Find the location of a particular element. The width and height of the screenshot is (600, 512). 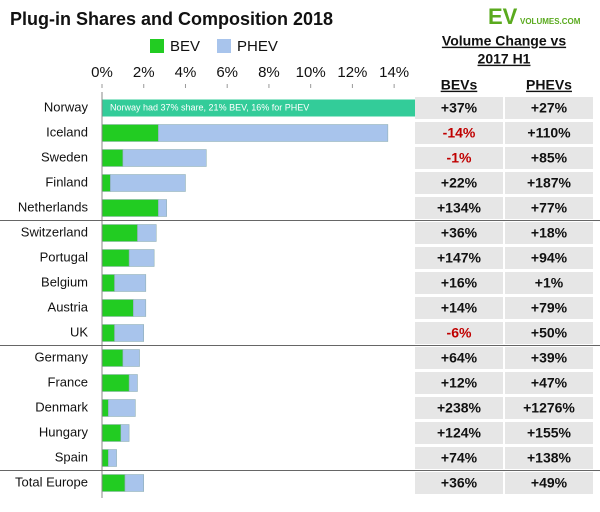

table-value: +187% is located at coordinates (549, 183).